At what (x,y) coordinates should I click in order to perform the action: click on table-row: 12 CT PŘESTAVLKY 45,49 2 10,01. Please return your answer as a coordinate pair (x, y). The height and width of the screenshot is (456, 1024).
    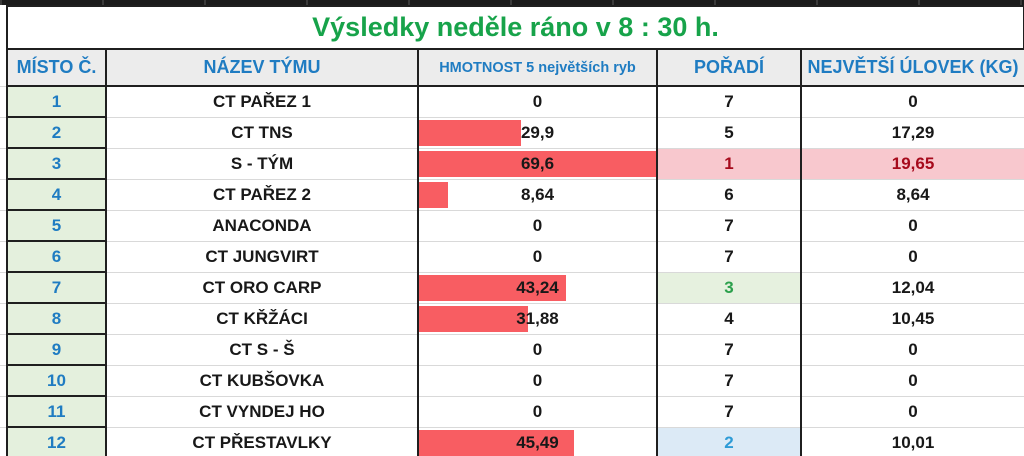
    Looking at the image, I should click on (512, 441).